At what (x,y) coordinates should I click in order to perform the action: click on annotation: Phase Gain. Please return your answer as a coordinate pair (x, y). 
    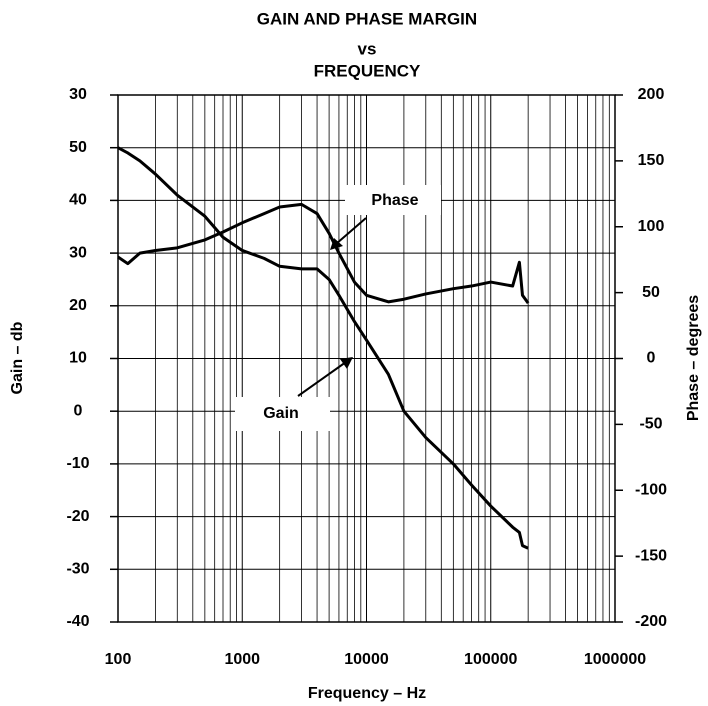
    Looking at the image, I should click on (338, 308).